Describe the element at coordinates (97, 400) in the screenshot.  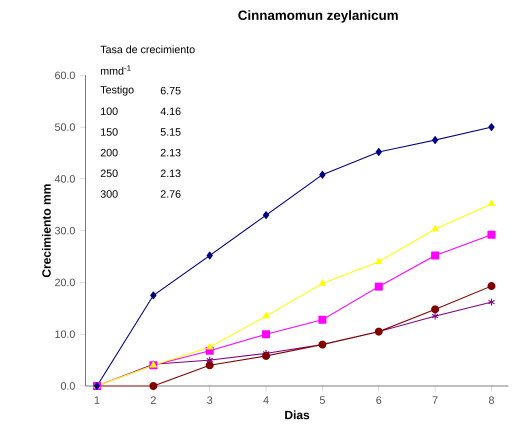
I see `x-tick-label: 1` at that location.